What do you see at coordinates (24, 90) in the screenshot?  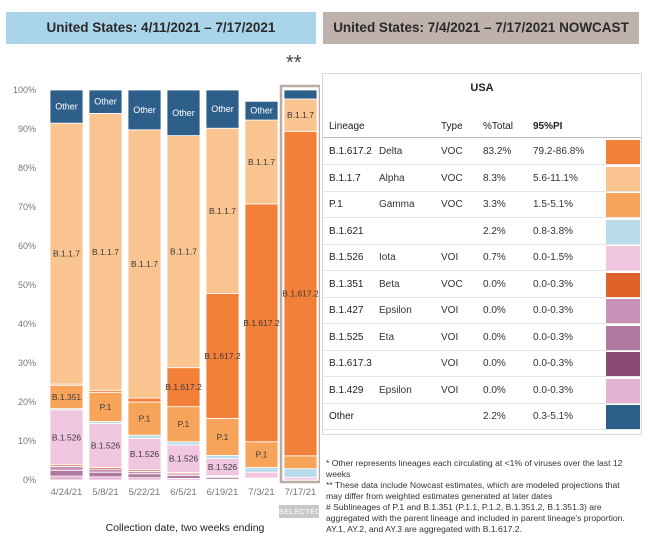 I see `y-tick-label: 100%` at bounding box center [24, 90].